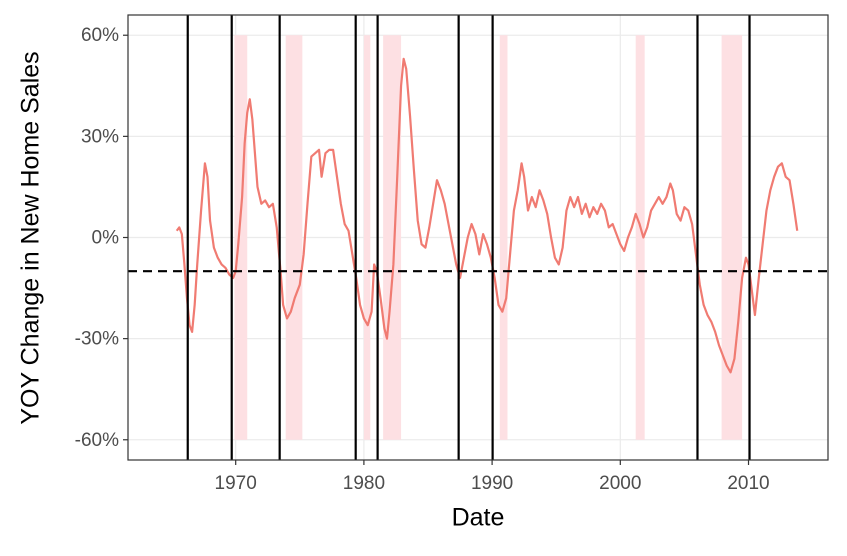 The width and height of the screenshot is (847, 556). I want to click on y-tick-label: -30%, so click(97, 339).